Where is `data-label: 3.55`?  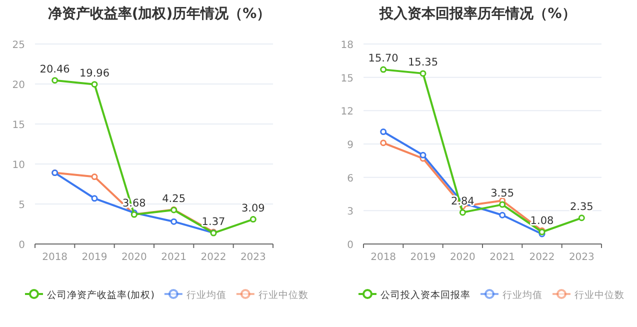
data-label: 3.55 is located at coordinates (502, 194).